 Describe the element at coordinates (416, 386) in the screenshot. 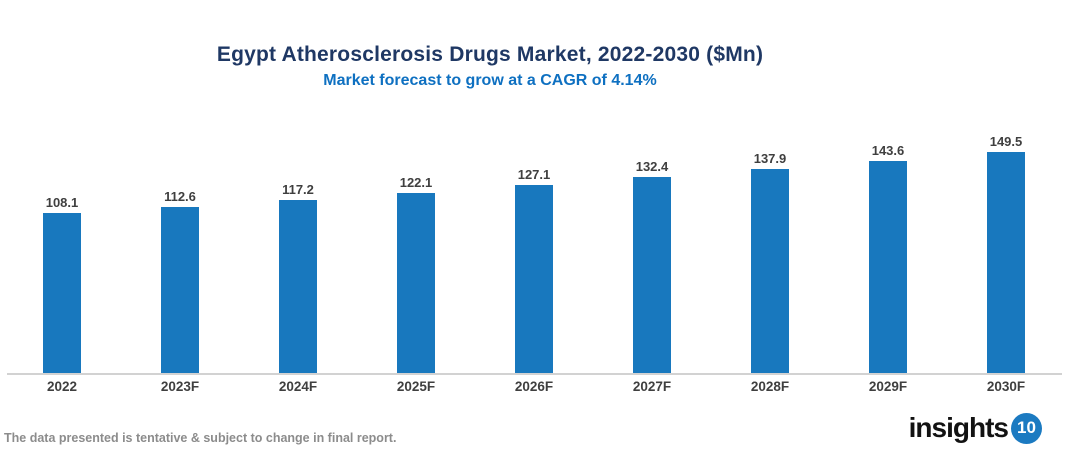

I see `x-axis-tick-label: 2025F` at that location.